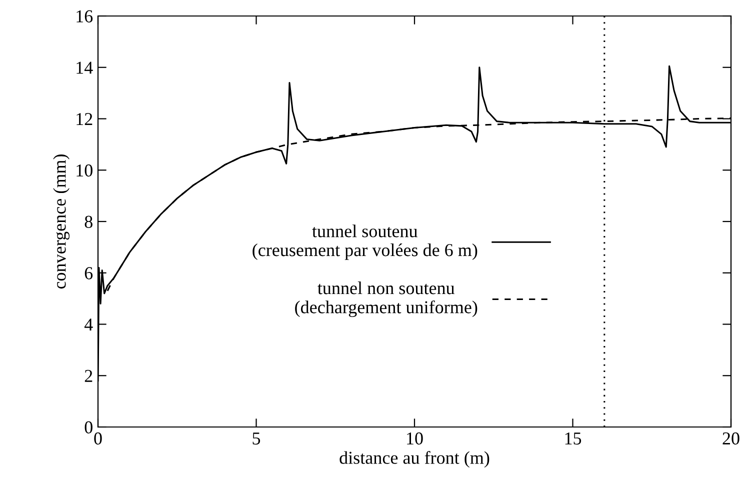 This screenshot has height=488, width=746. Describe the element at coordinates (88, 222) in the screenshot. I see `y-tick-label: 8` at that location.